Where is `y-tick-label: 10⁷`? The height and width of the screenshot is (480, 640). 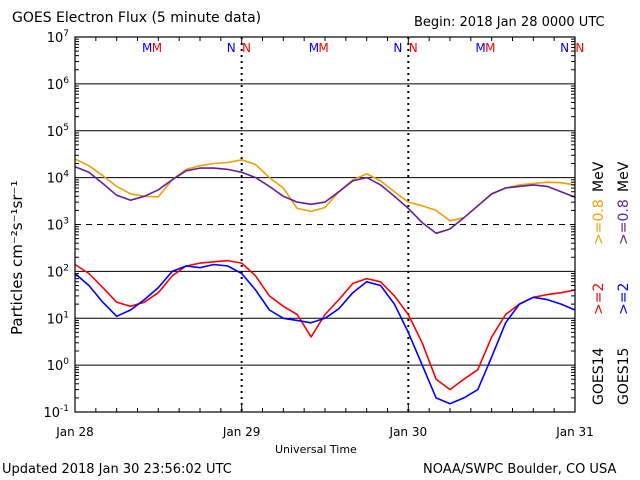
y-tick-label: 10⁷ is located at coordinates (58, 37).